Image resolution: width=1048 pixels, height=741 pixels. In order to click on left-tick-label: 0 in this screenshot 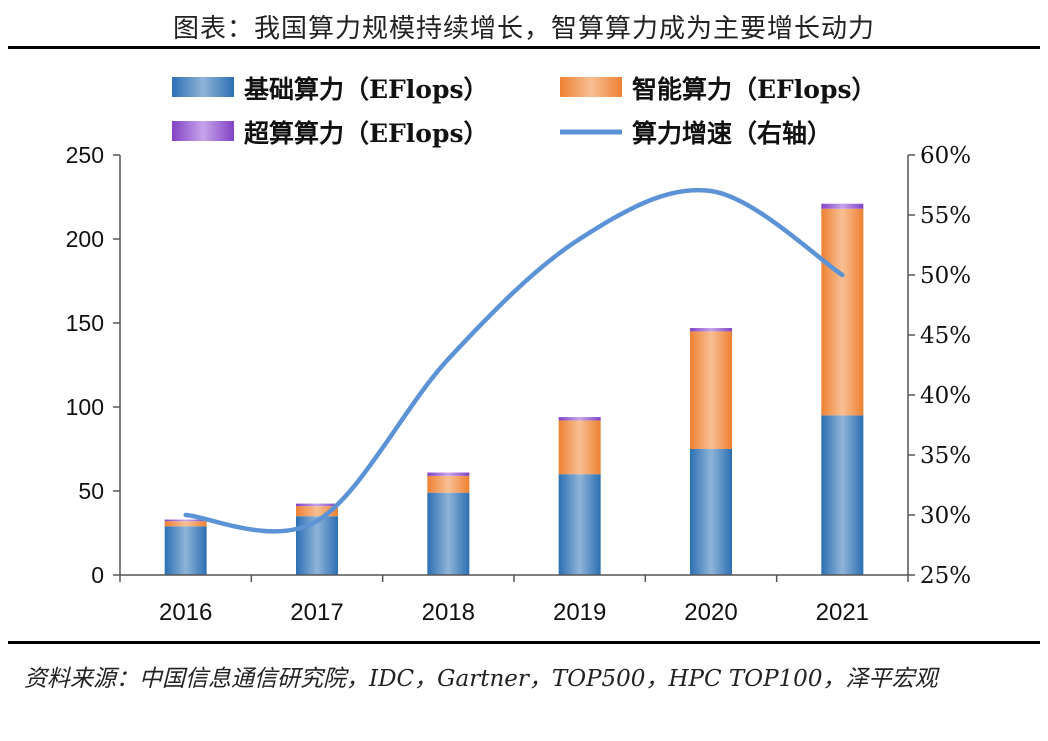, I will do `click(97, 575)`.